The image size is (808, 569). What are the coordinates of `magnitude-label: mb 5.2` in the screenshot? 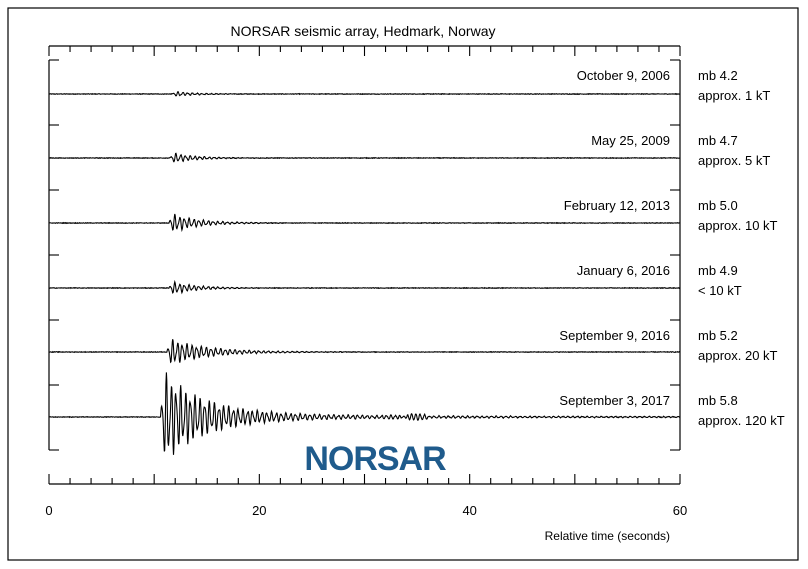 It's located at (718, 335).